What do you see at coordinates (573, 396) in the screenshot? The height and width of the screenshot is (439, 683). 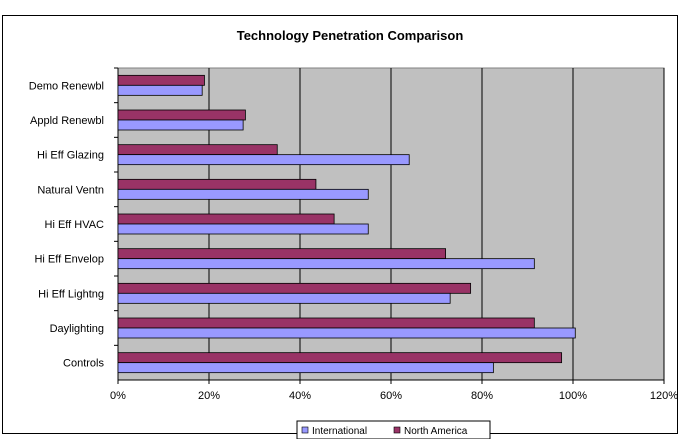 I see `x-tick-label: 100%` at bounding box center [573, 396].